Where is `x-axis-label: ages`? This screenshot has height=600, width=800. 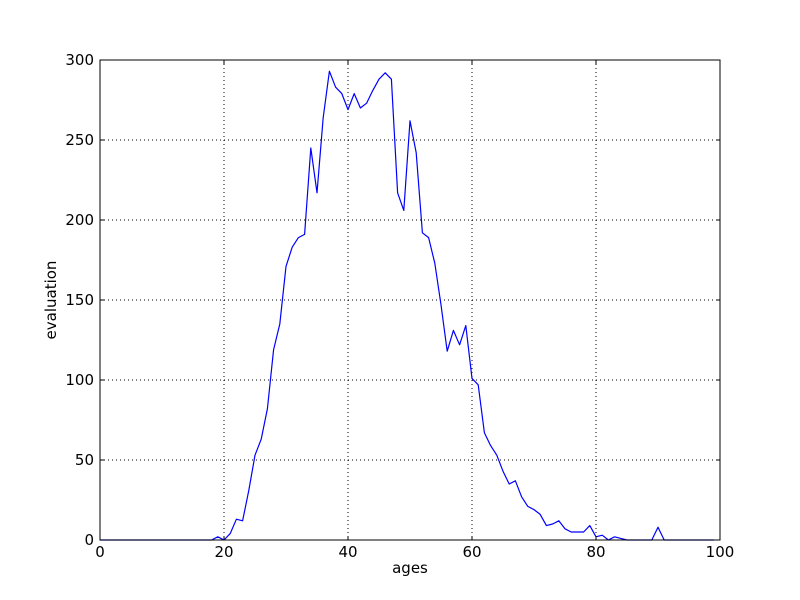
x-axis-label: ages is located at coordinates (410, 568).